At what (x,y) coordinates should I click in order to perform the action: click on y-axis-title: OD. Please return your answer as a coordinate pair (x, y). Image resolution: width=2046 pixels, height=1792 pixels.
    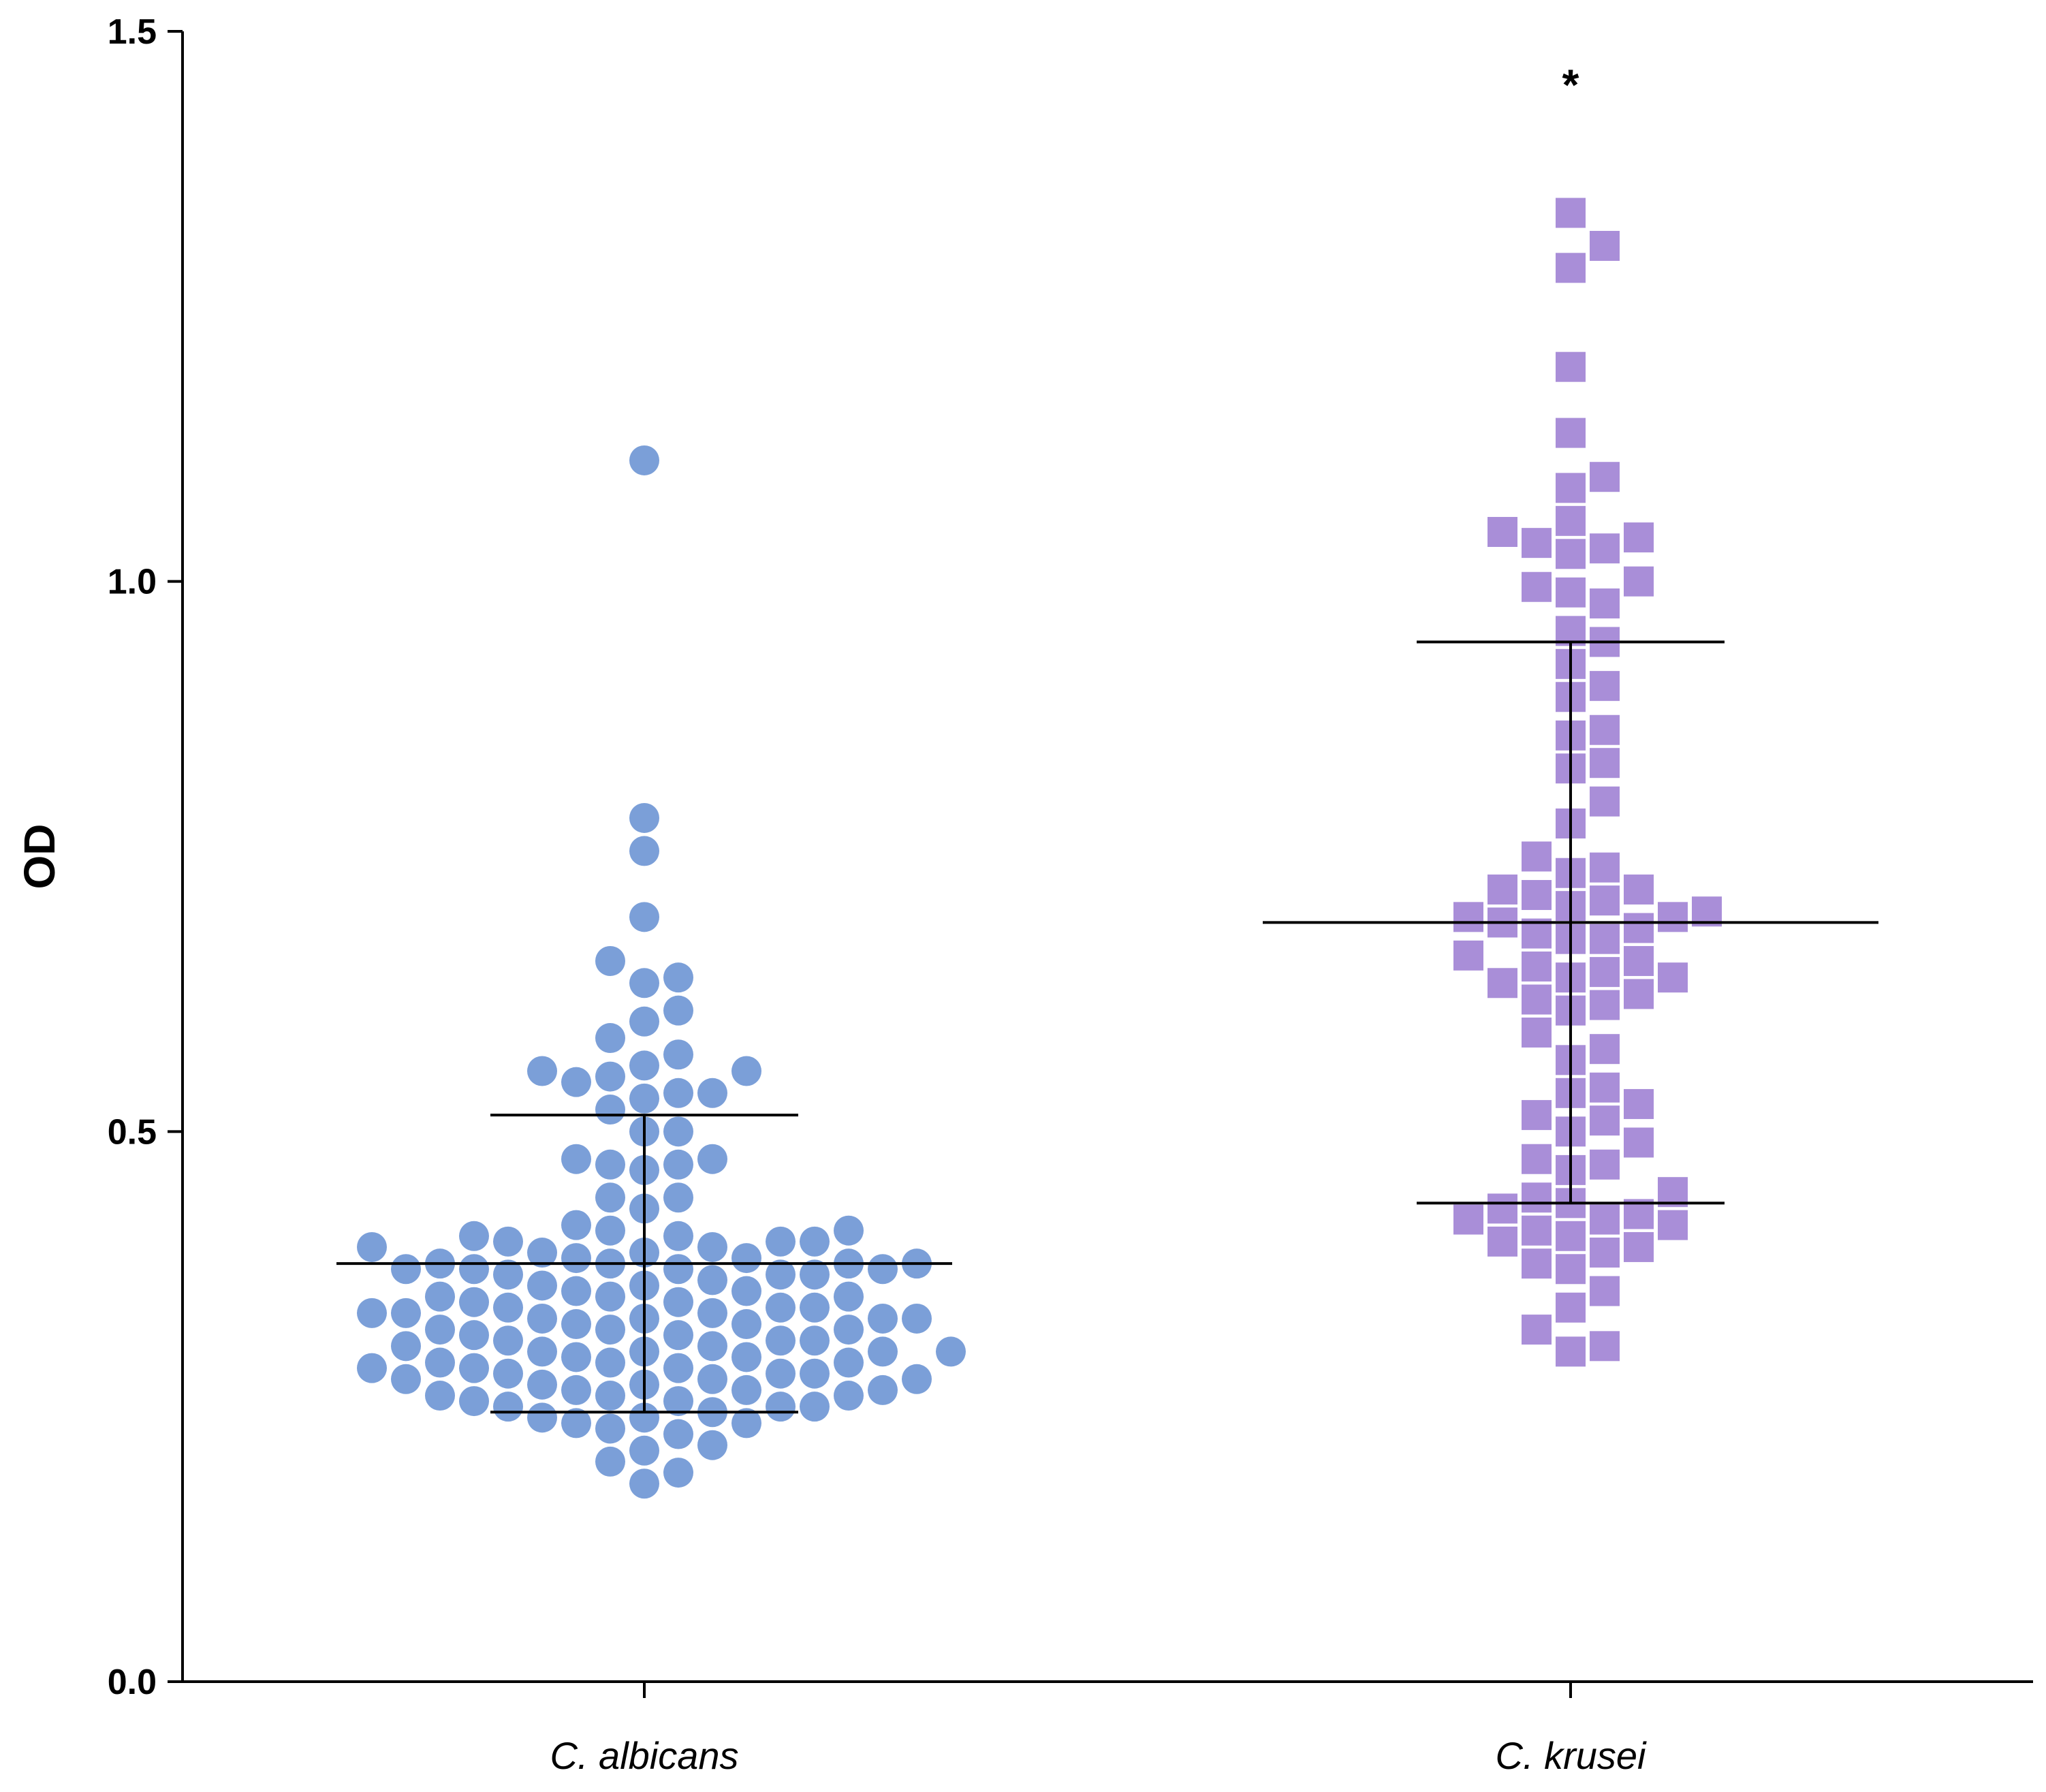
    Looking at the image, I should click on (39, 857).